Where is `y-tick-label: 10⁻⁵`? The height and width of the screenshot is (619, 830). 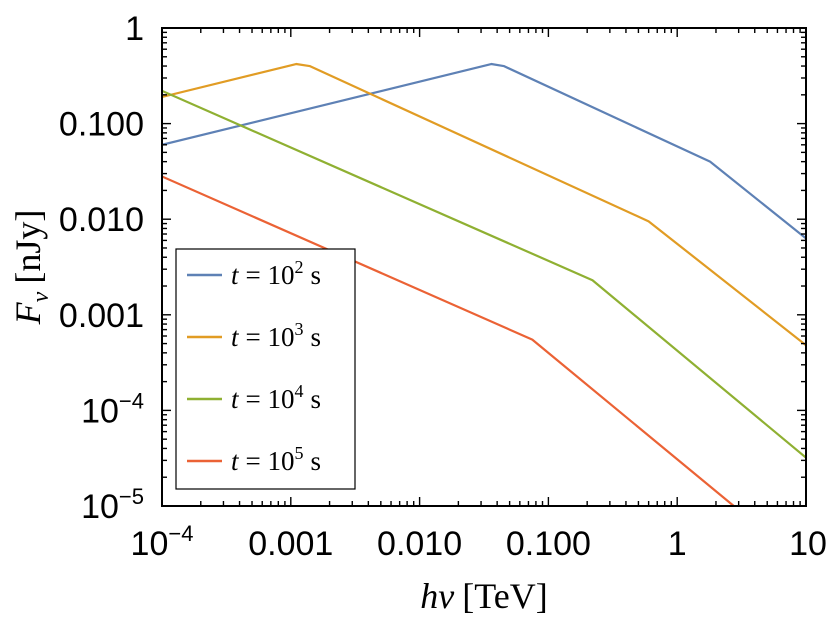 y-tick-label: 10⁻⁵ is located at coordinates (112, 505).